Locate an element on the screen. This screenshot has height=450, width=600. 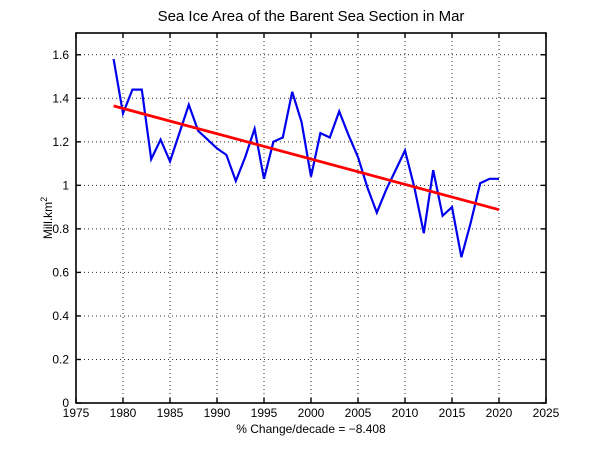
svg-text: 1985 is located at coordinates (170, 413).